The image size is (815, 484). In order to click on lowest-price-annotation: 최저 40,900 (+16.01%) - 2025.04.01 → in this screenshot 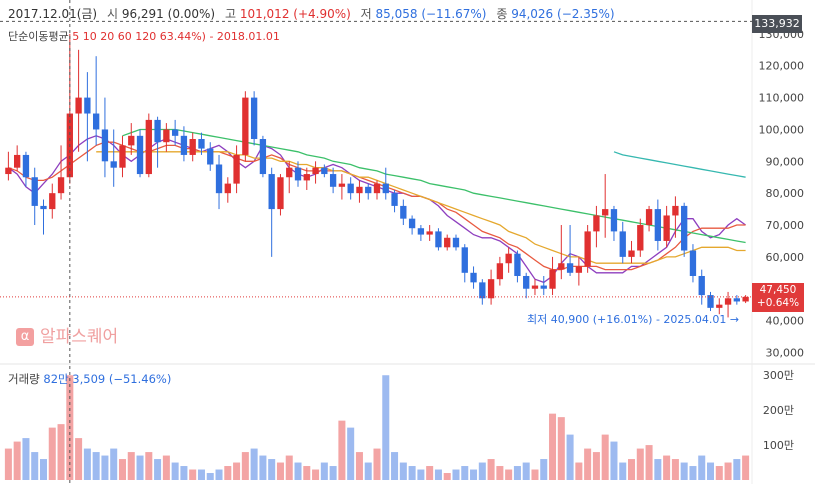, I will do `click(633, 319)`.